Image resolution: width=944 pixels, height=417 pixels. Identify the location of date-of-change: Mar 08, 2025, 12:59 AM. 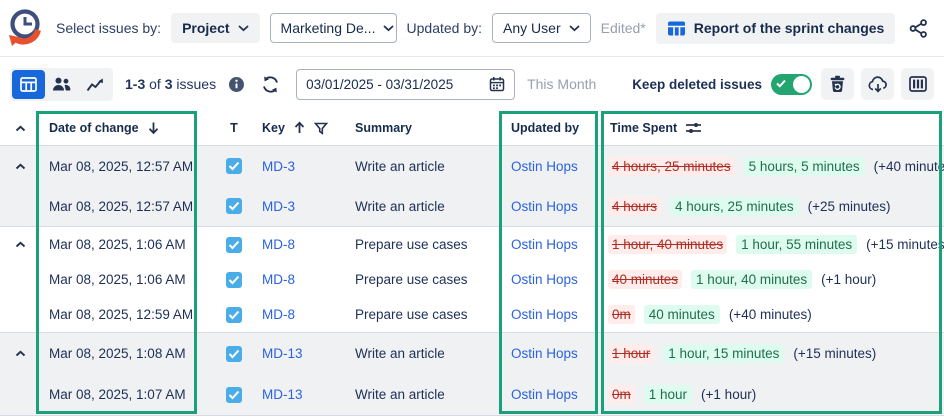
(121, 314).